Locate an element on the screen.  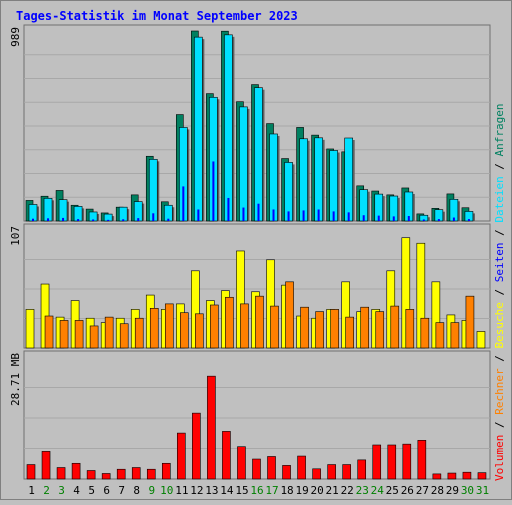
x-tick-label: 14 is located at coordinates (227, 490).